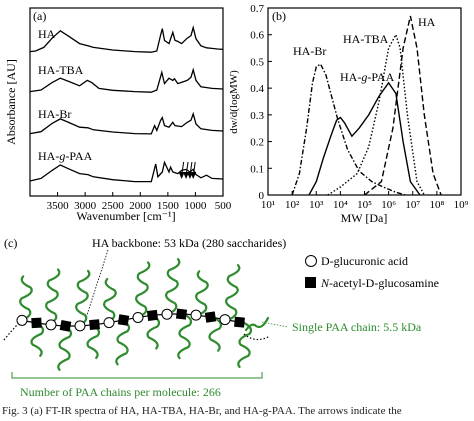  Describe the element at coordinates (85, 206) in the screenshot. I see `a-xtick-label: 3000` at that location.